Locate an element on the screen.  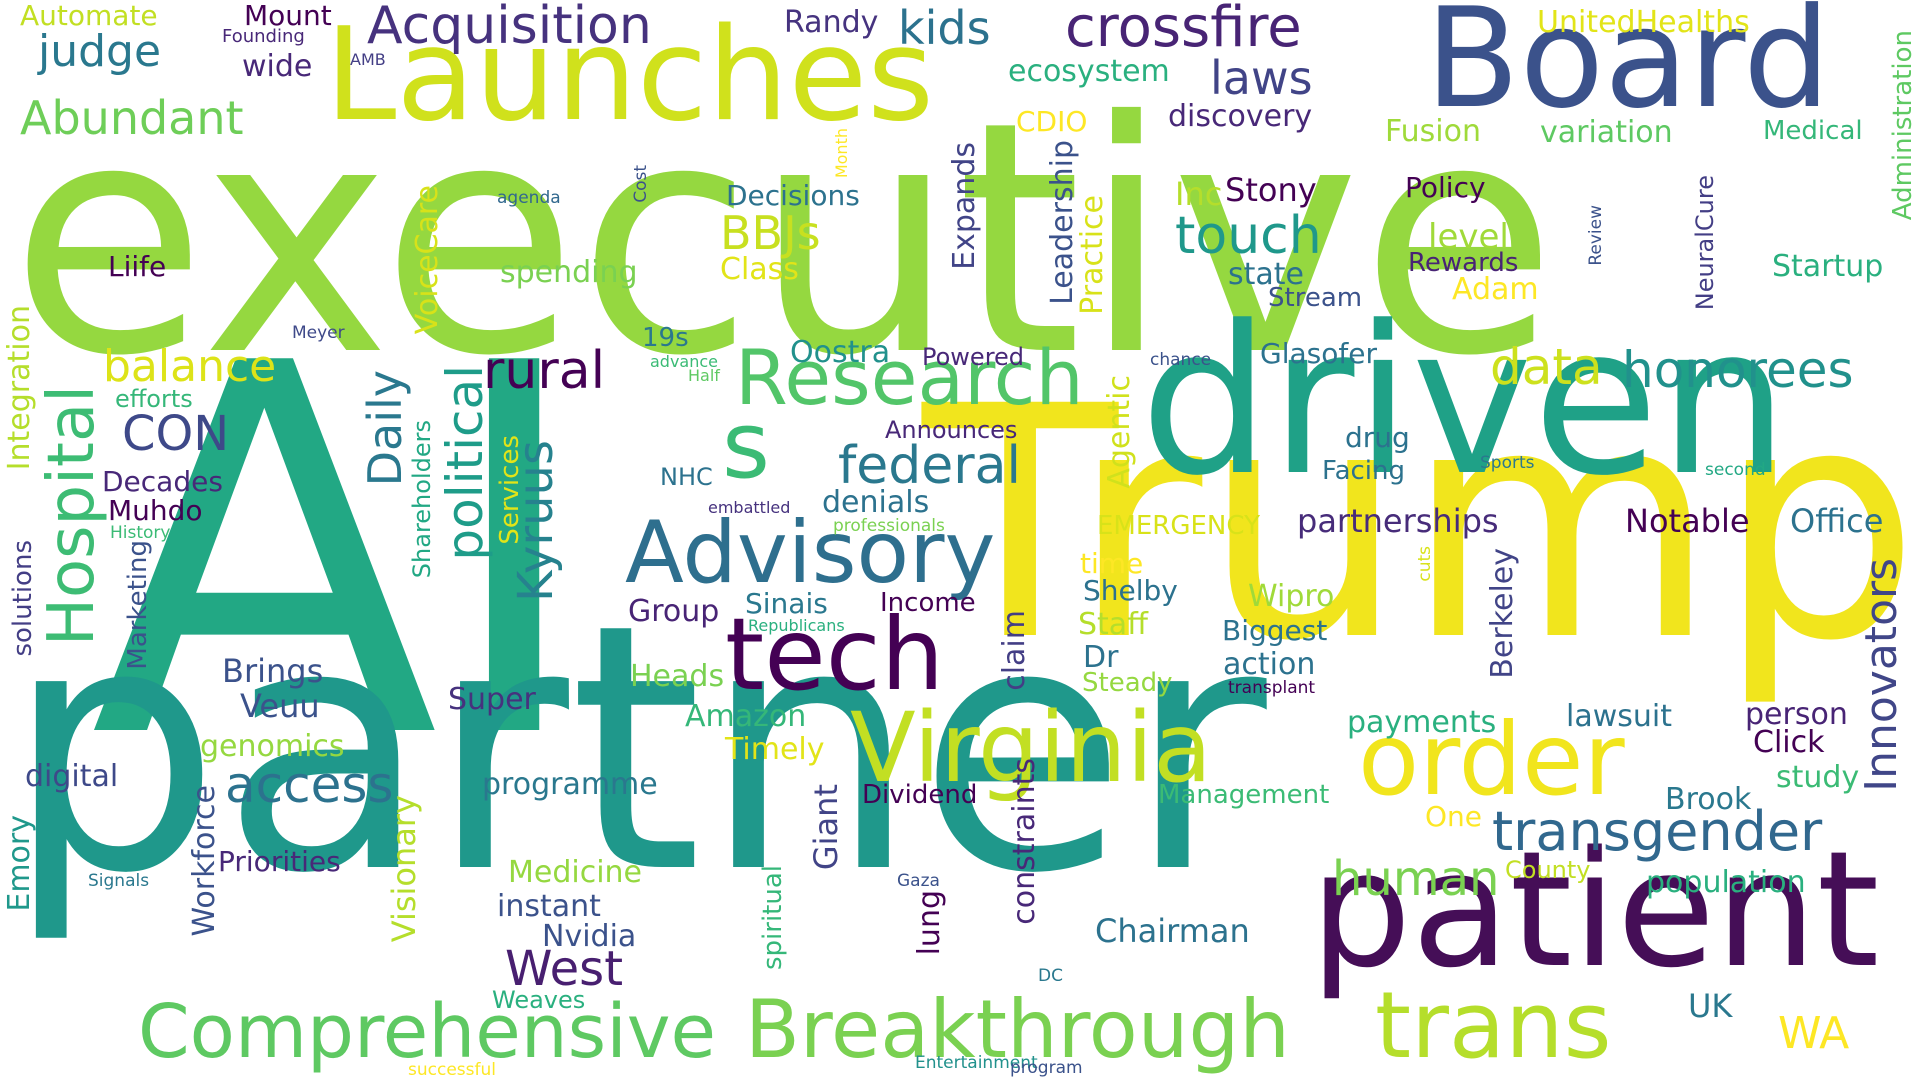
word: Giant is located at coordinates (826, 827).